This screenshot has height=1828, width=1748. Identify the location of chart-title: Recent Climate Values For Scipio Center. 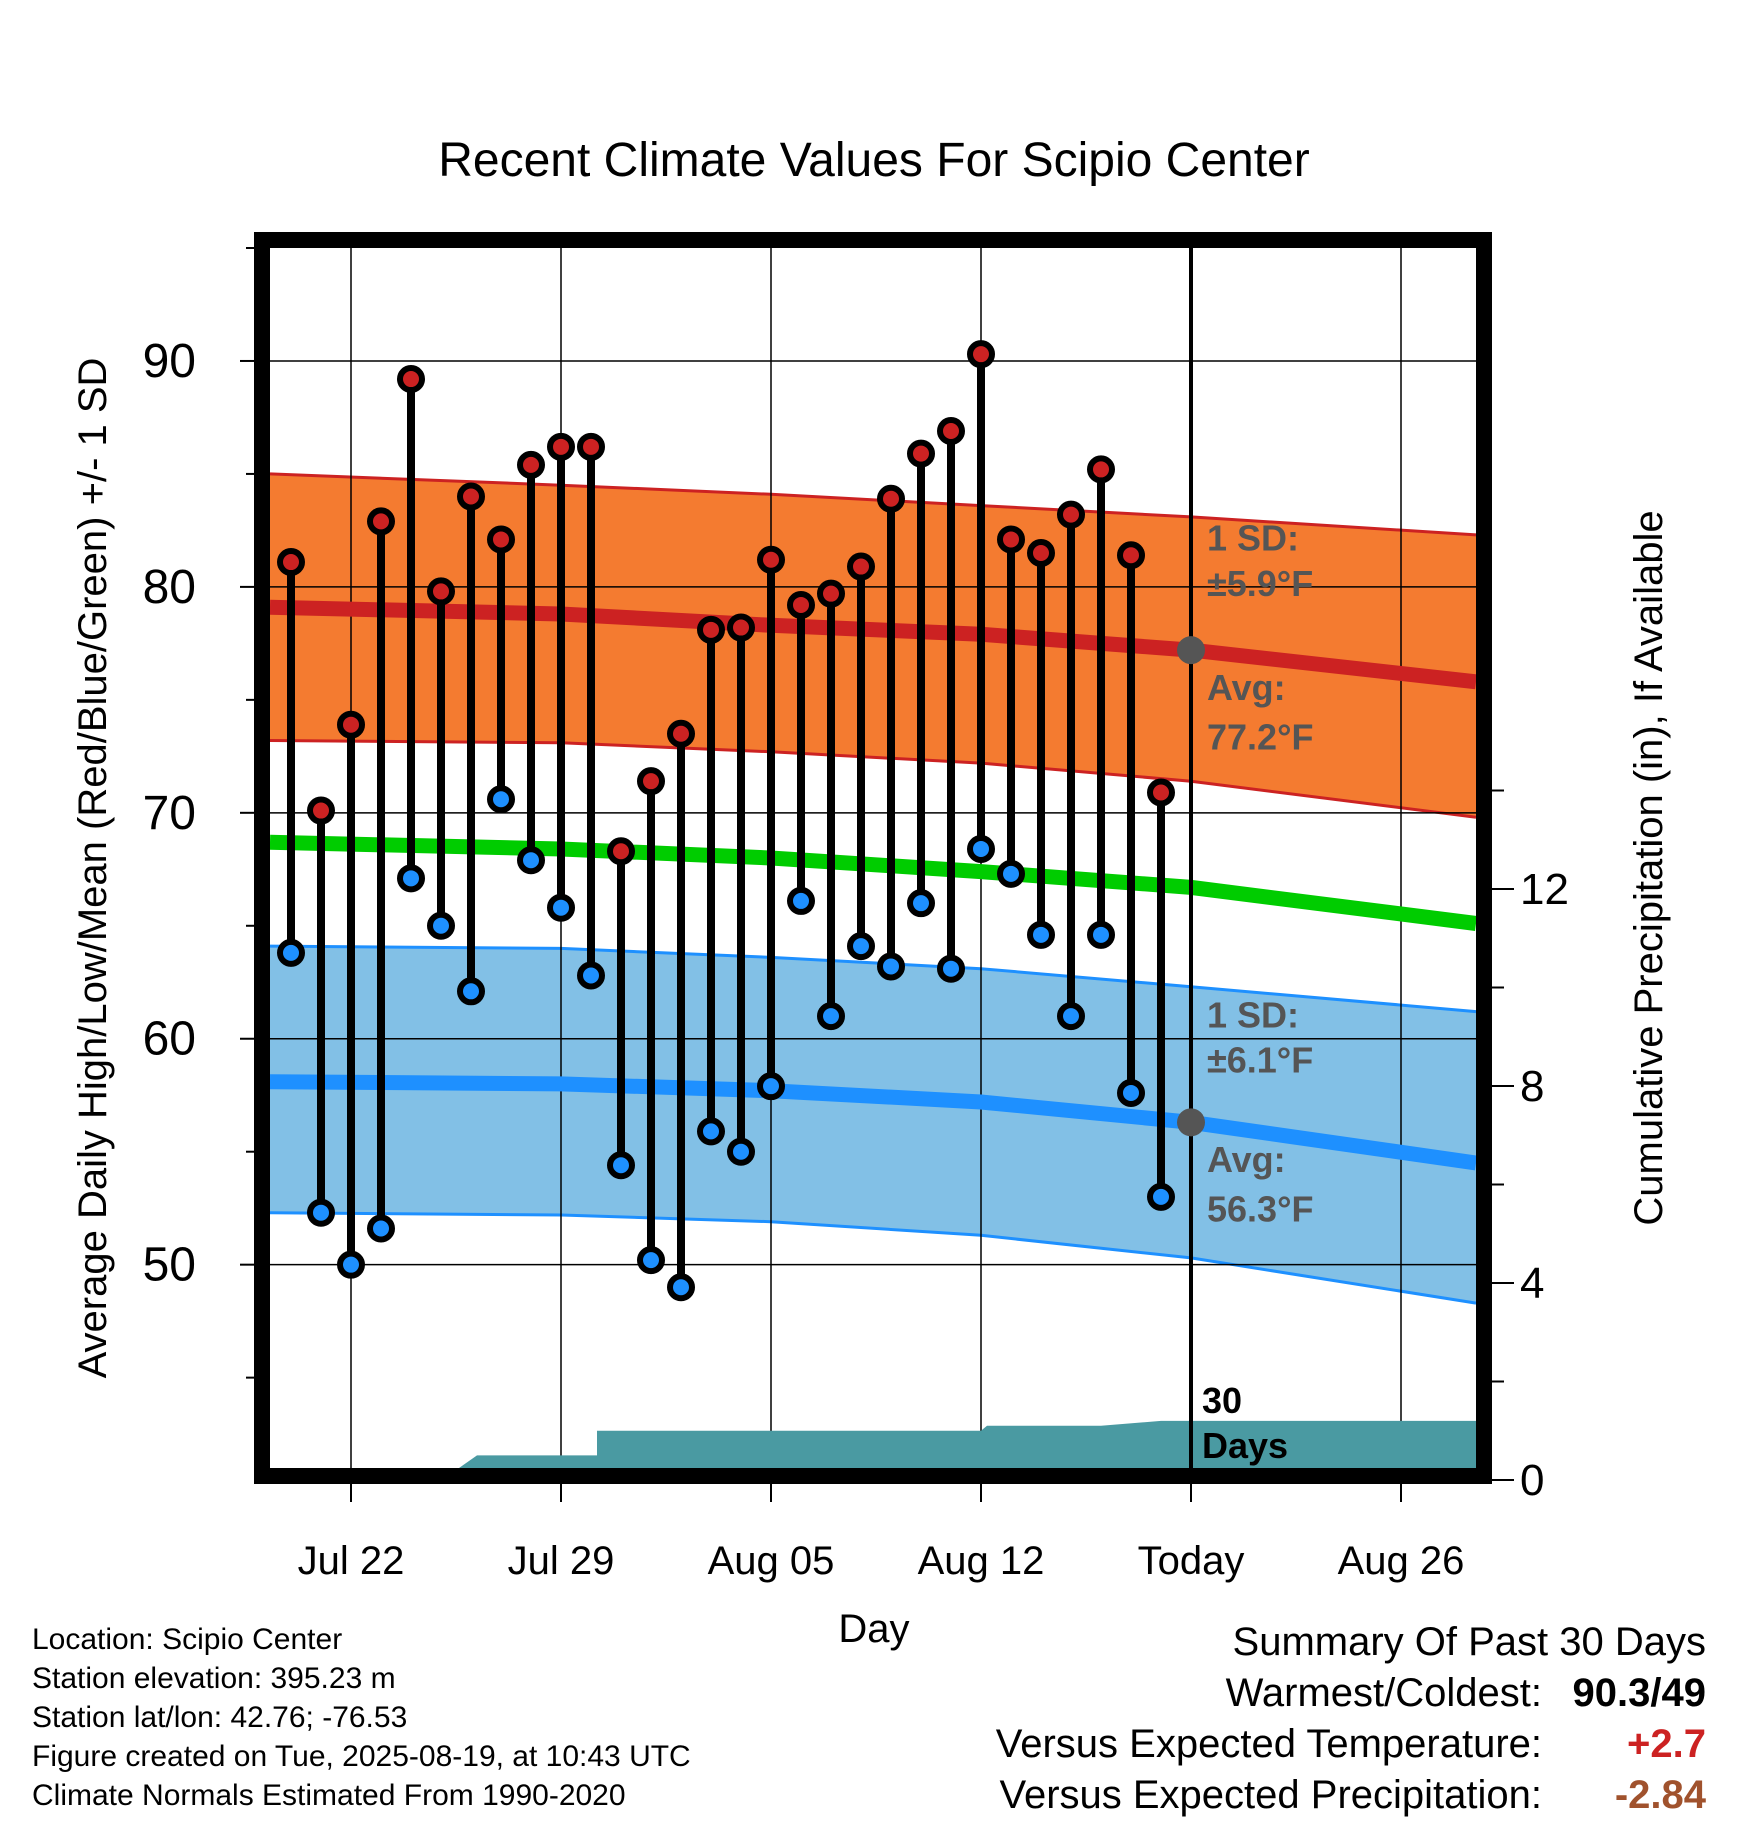
(873, 160).